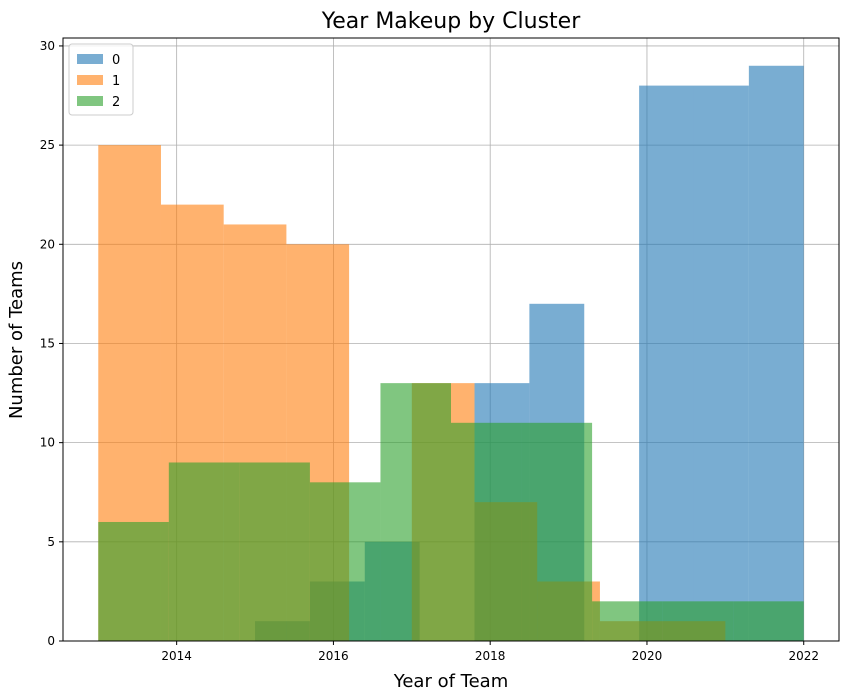 This screenshot has height=700, width=848. What do you see at coordinates (47, 46) in the screenshot?
I see `y-tick-label: 30` at bounding box center [47, 46].